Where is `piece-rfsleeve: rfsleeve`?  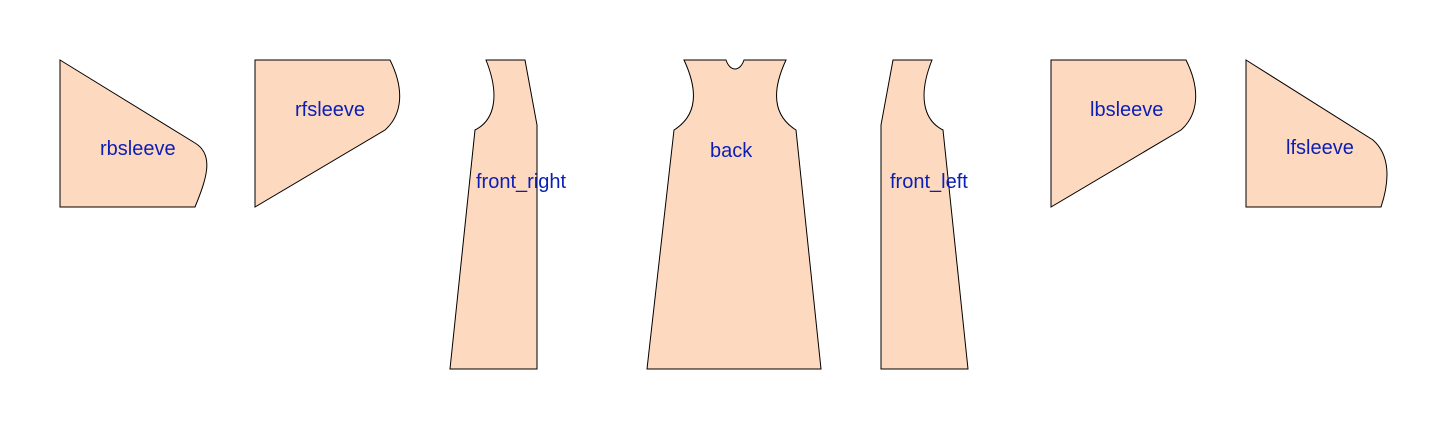
piece-rfsleeve: rfsleeve is located at coordinates (327, 133).